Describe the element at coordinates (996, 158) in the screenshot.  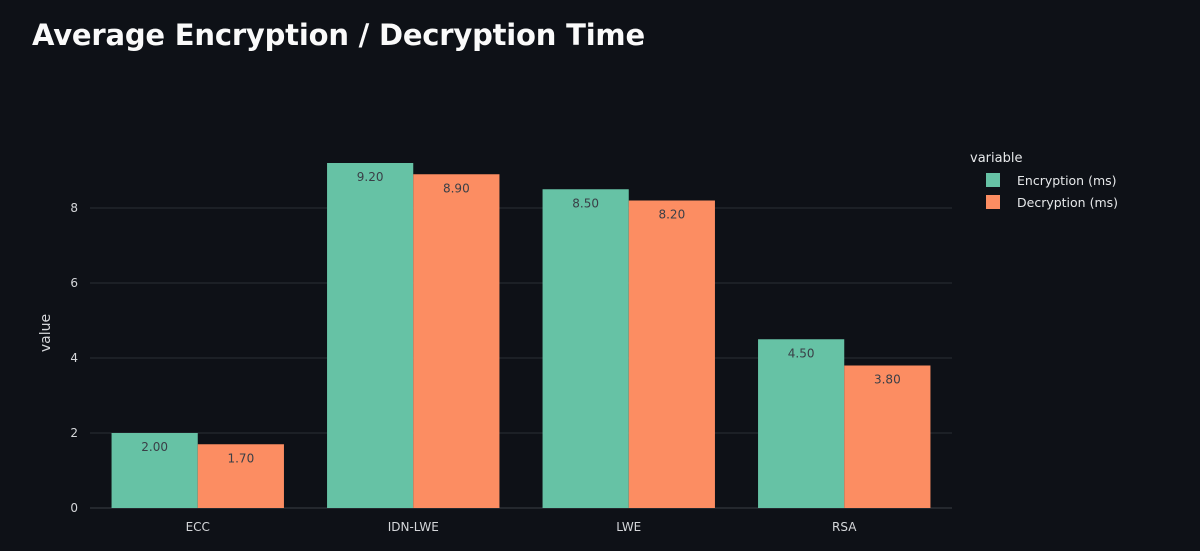
I see `legend-title: variable` at that location.